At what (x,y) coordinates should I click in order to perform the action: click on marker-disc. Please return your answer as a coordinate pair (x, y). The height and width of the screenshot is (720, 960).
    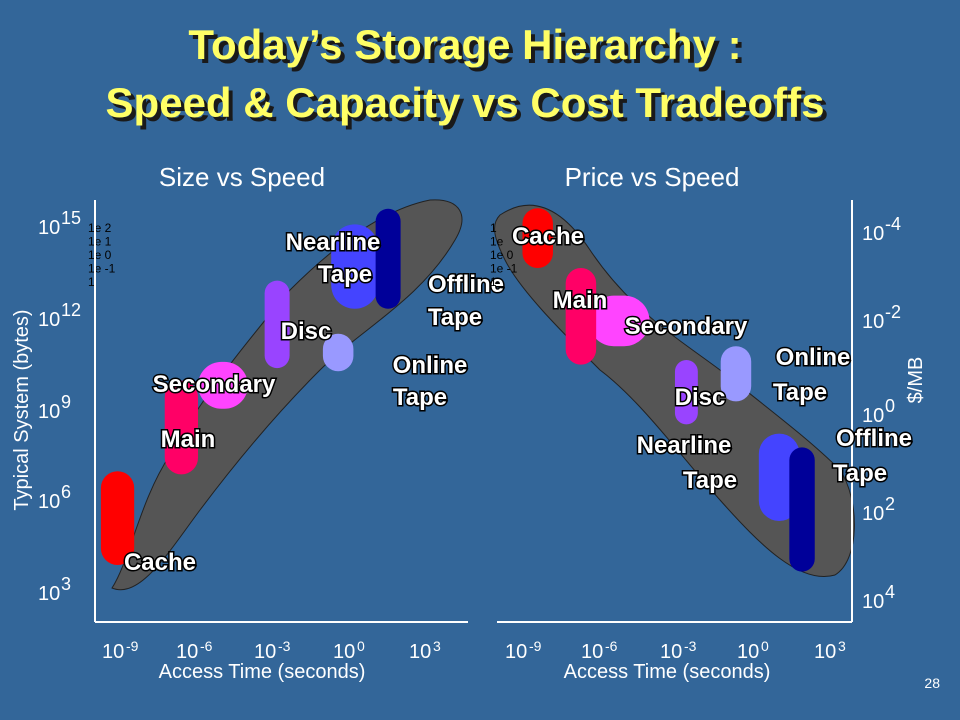
    Looking at the image, I should click on (686, 392).